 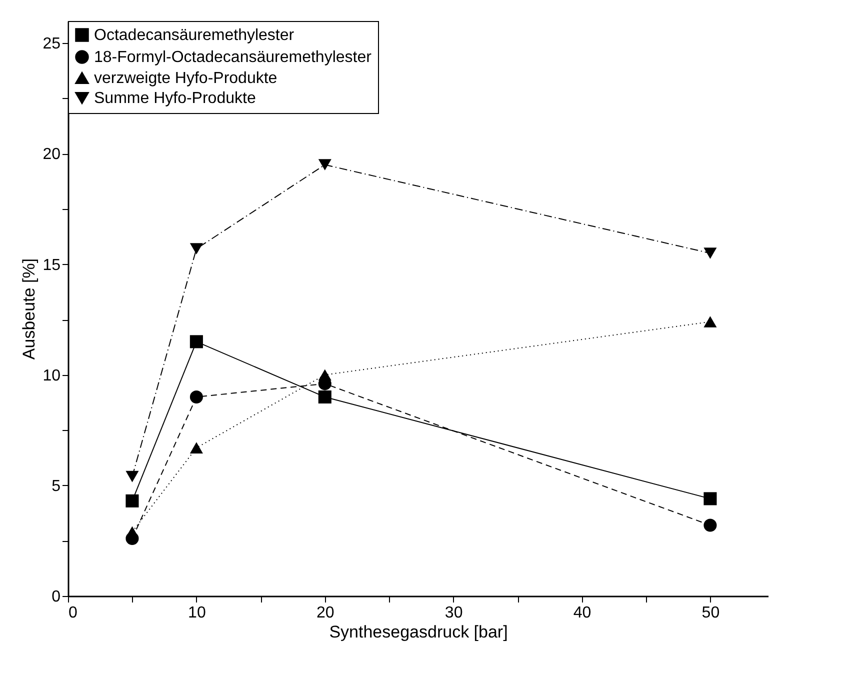 I want to click on legend-label: 18-Formyl-Octadecansäuremethylester, so click(x=233, y=57).